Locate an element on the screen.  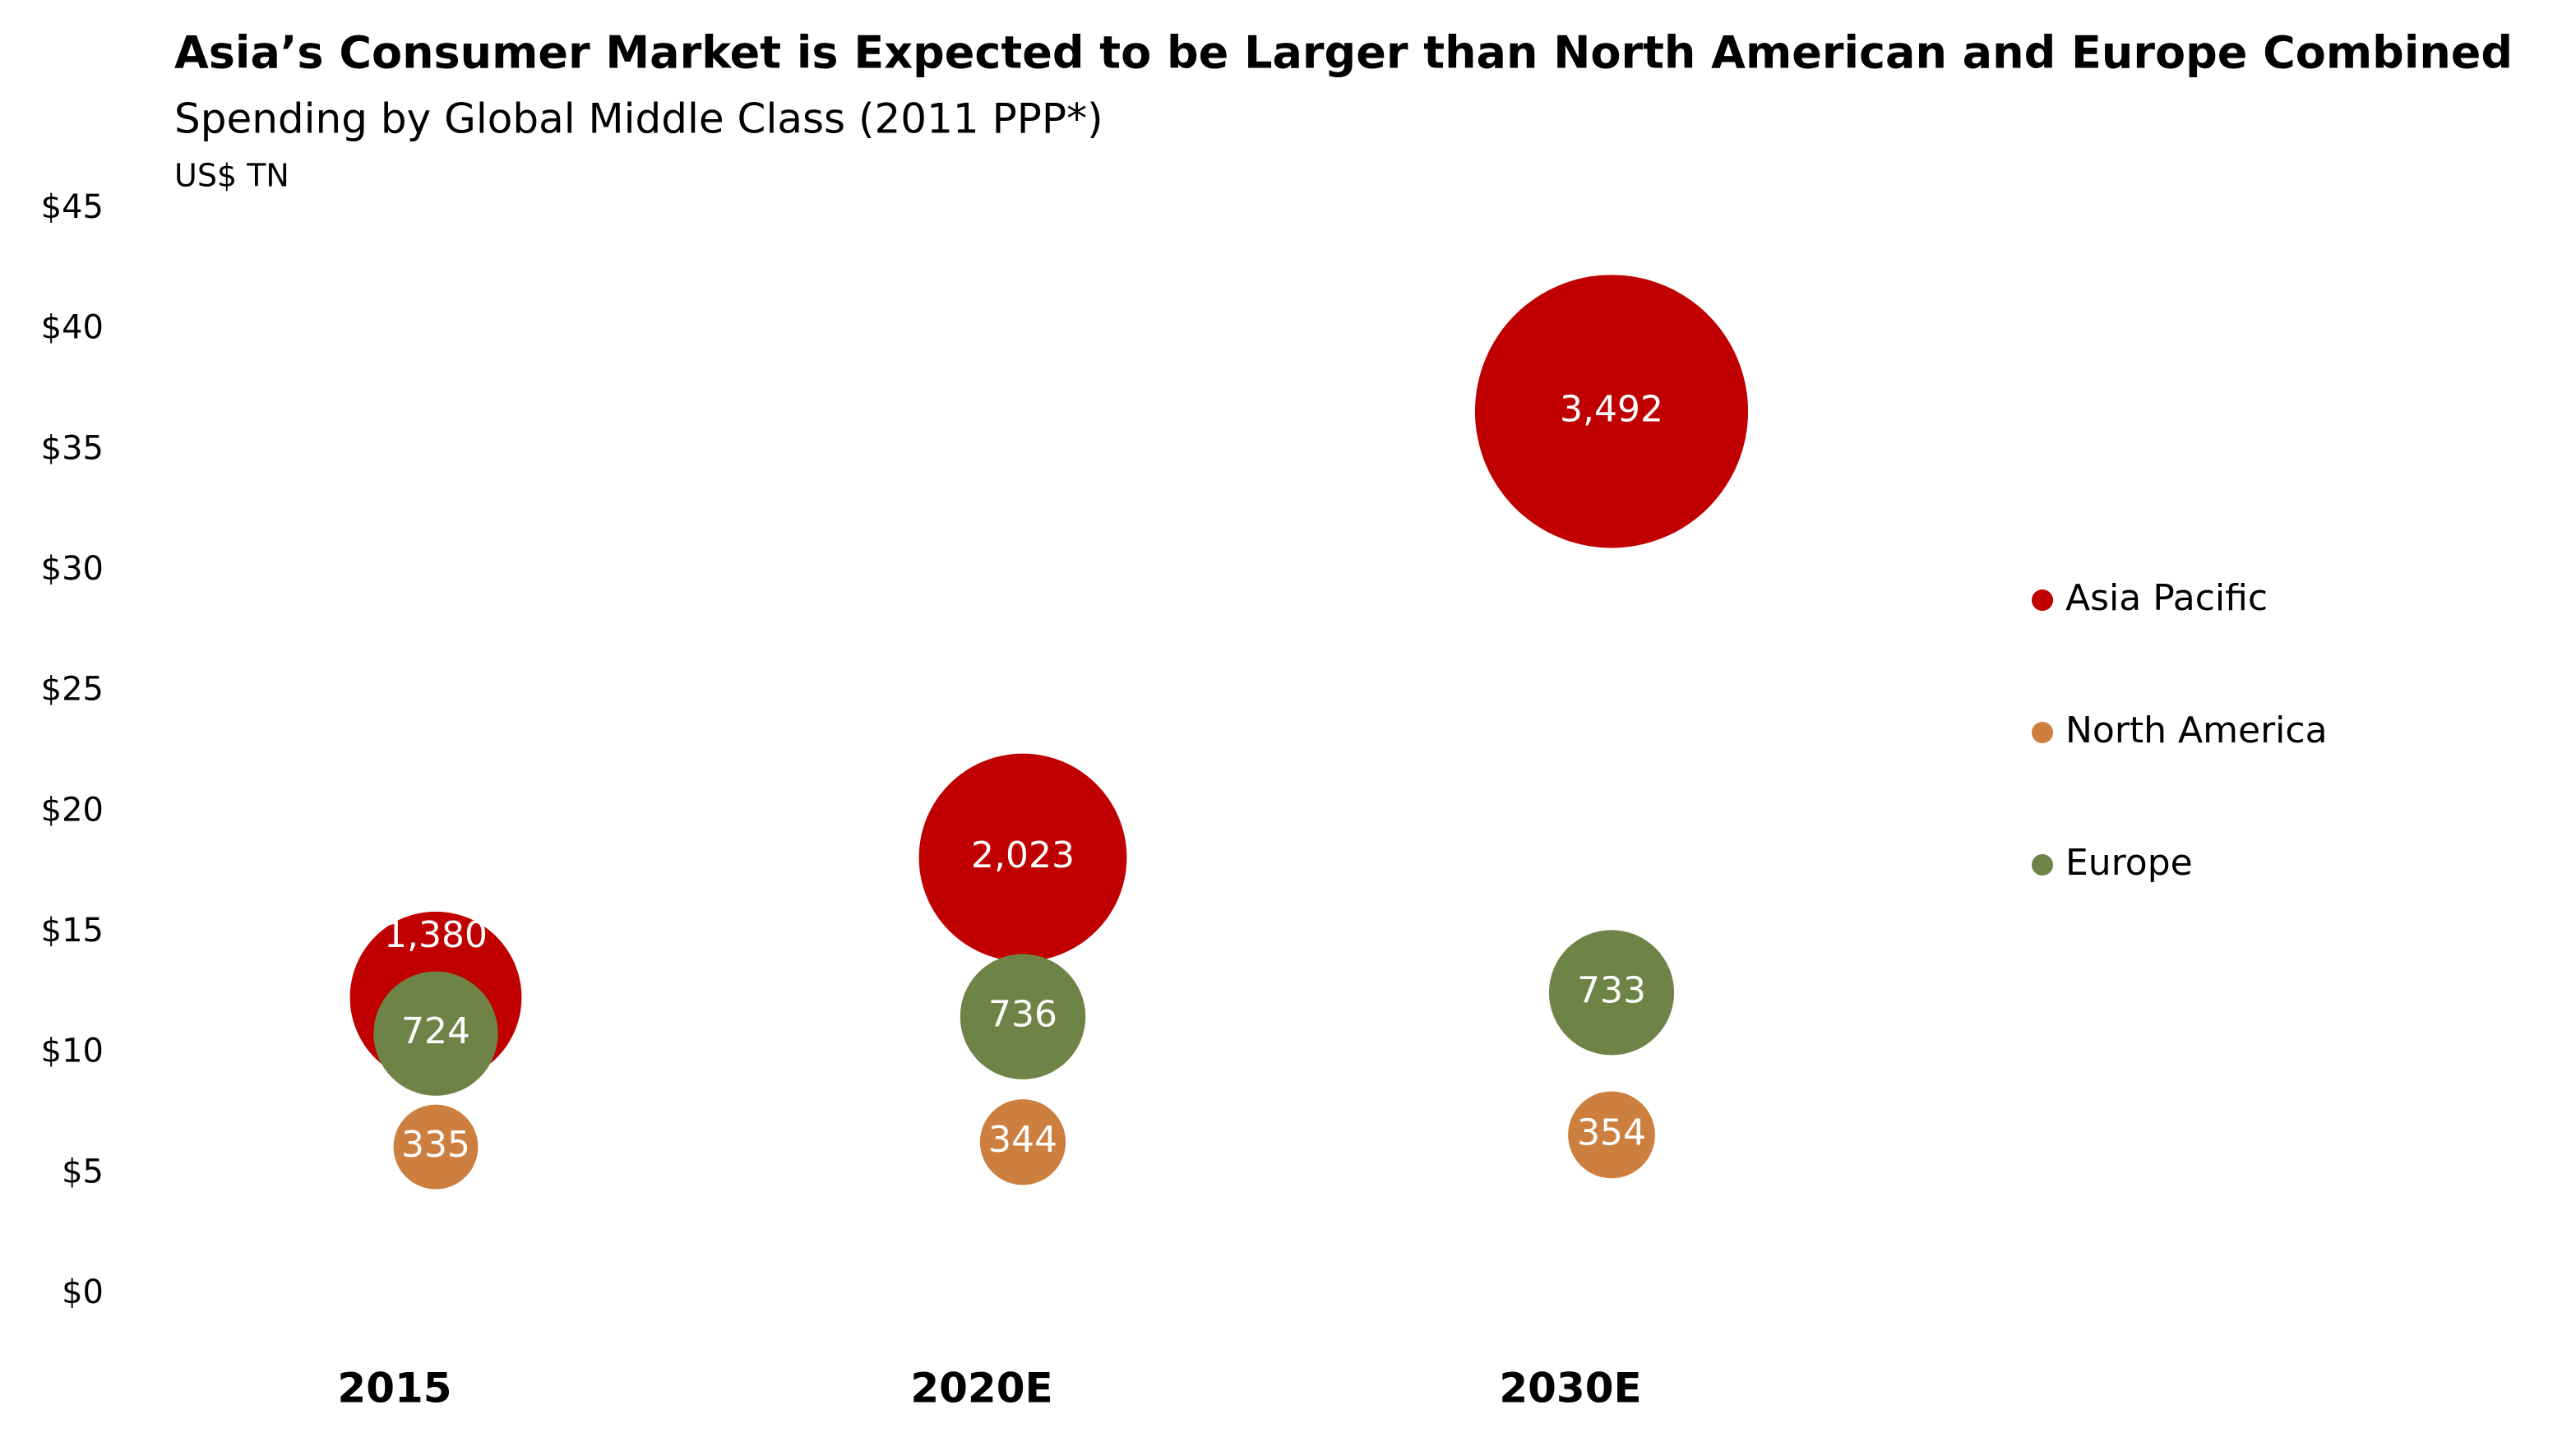
data-label: 335 is located at coordinates (435, 1145).